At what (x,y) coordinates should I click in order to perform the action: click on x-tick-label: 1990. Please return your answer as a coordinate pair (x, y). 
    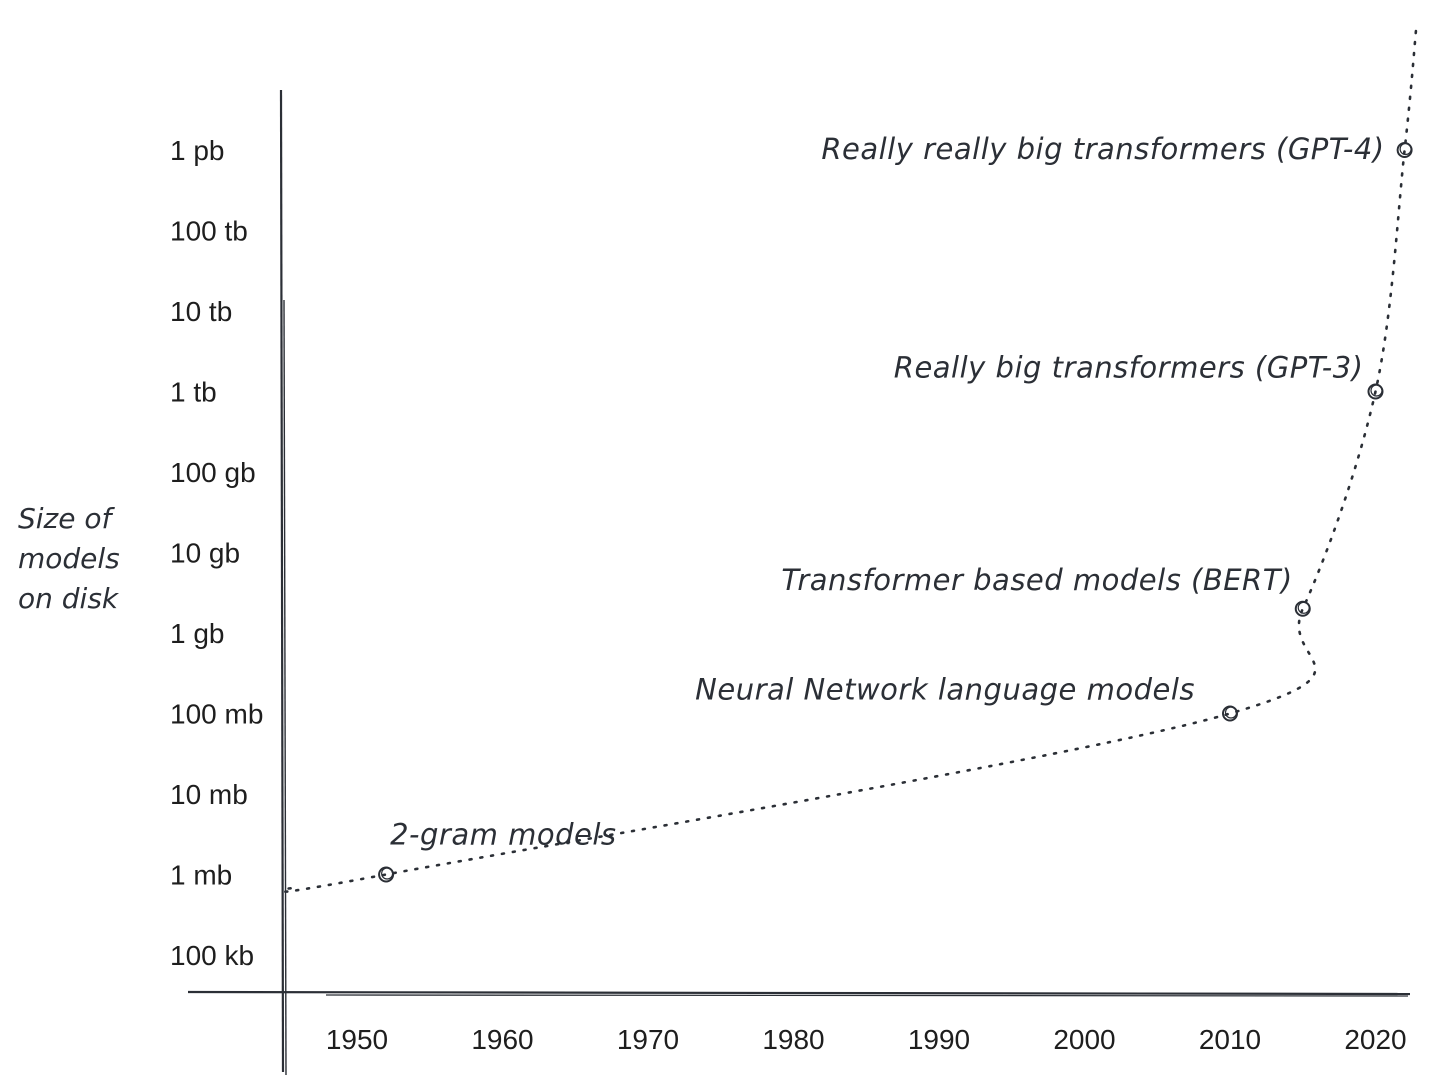
    Looking at the image, I should click on (939, 1039).